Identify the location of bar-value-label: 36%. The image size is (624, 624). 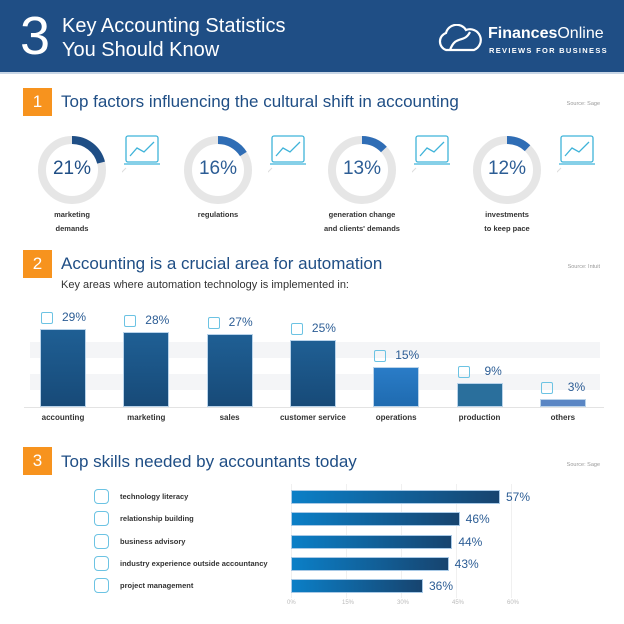
(441, 586).